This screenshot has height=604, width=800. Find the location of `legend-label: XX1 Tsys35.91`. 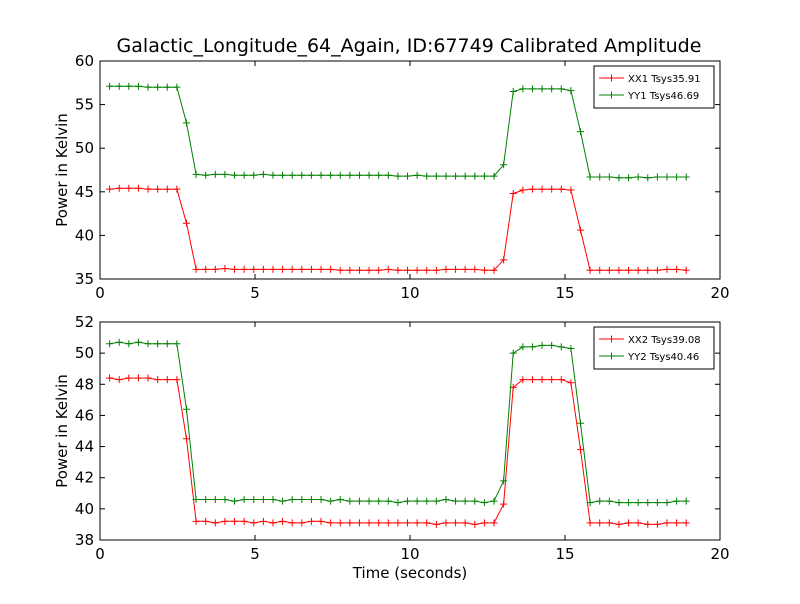

legend-label: XX1 Tsys35.91 is located at coordinates (664, 79).